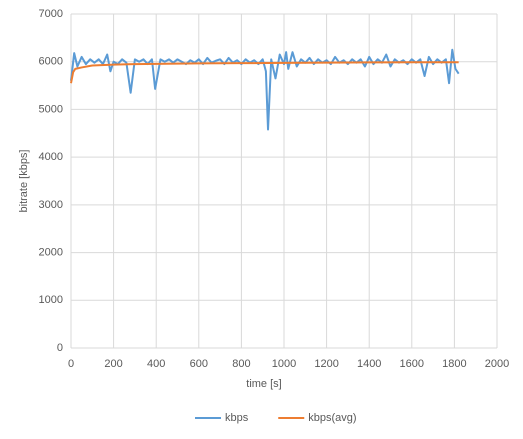  What do you see at coordinates (412, 364) in the screenshot?
I see `x-tick-label: 1600` at bounding box center [412, 364].